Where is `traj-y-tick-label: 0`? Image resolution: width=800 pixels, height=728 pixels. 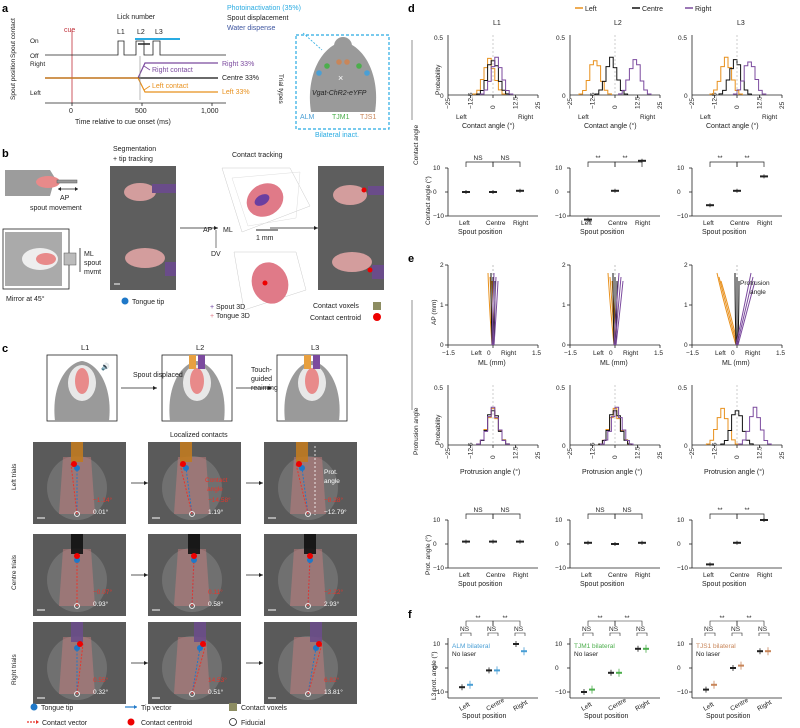
traj-y-tick-label: 0 is located at coordinates (442, 345).